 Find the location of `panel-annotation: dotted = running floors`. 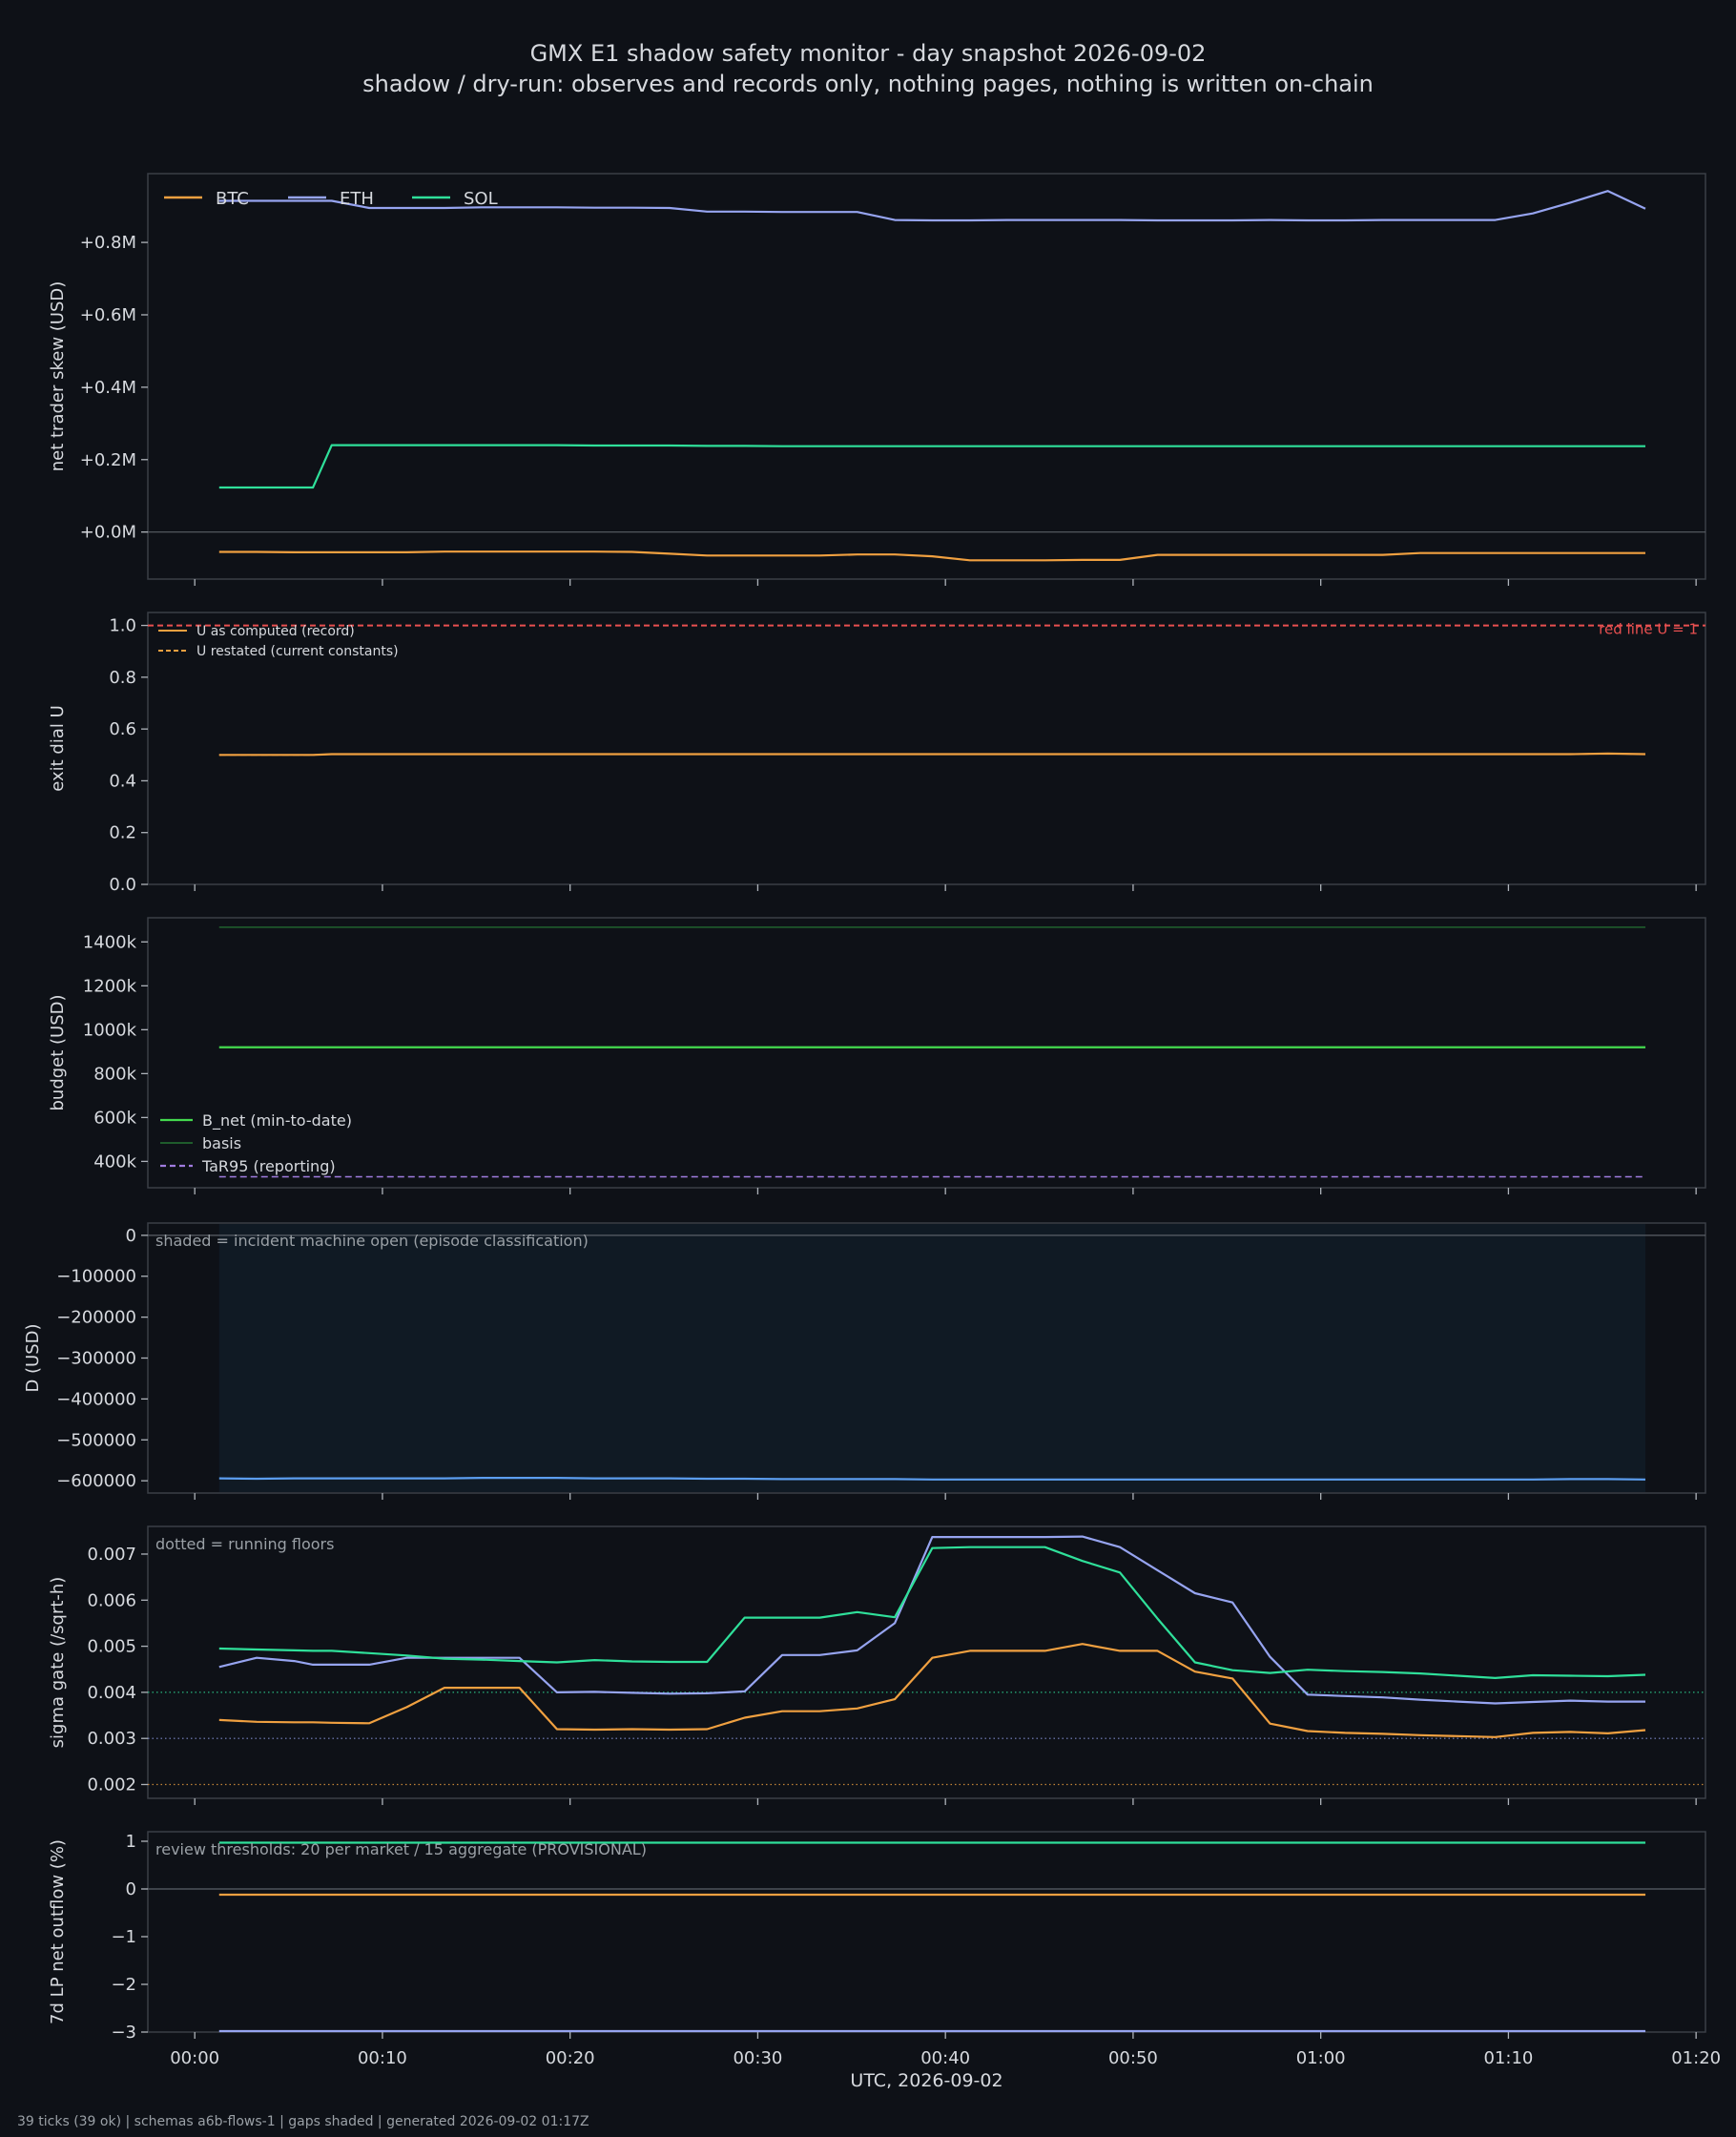

panel-annotation: dotted = running floors is located at coordinates (244, 1544).